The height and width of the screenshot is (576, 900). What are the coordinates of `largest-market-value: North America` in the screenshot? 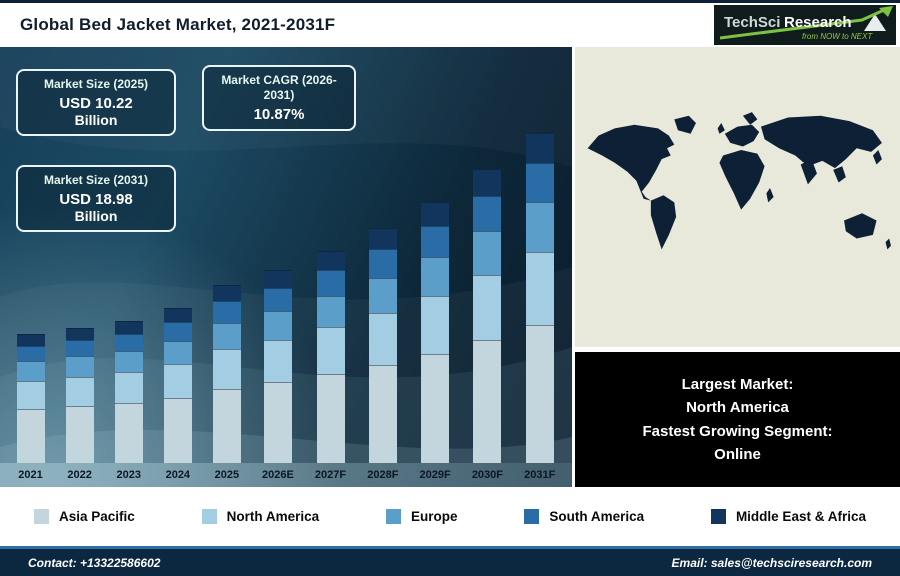 It's located at (737, 408).